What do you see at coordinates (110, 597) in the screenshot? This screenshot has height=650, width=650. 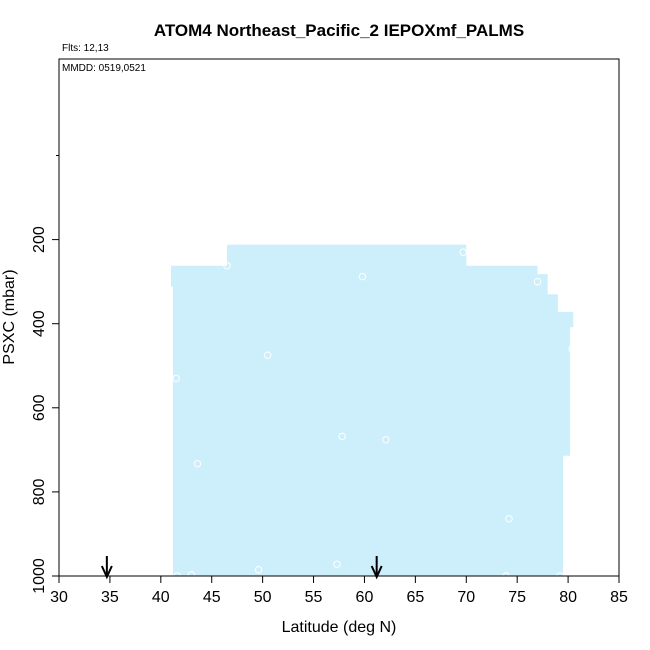 I see `x-tick-label: 35` at bounding box center [110, 597].